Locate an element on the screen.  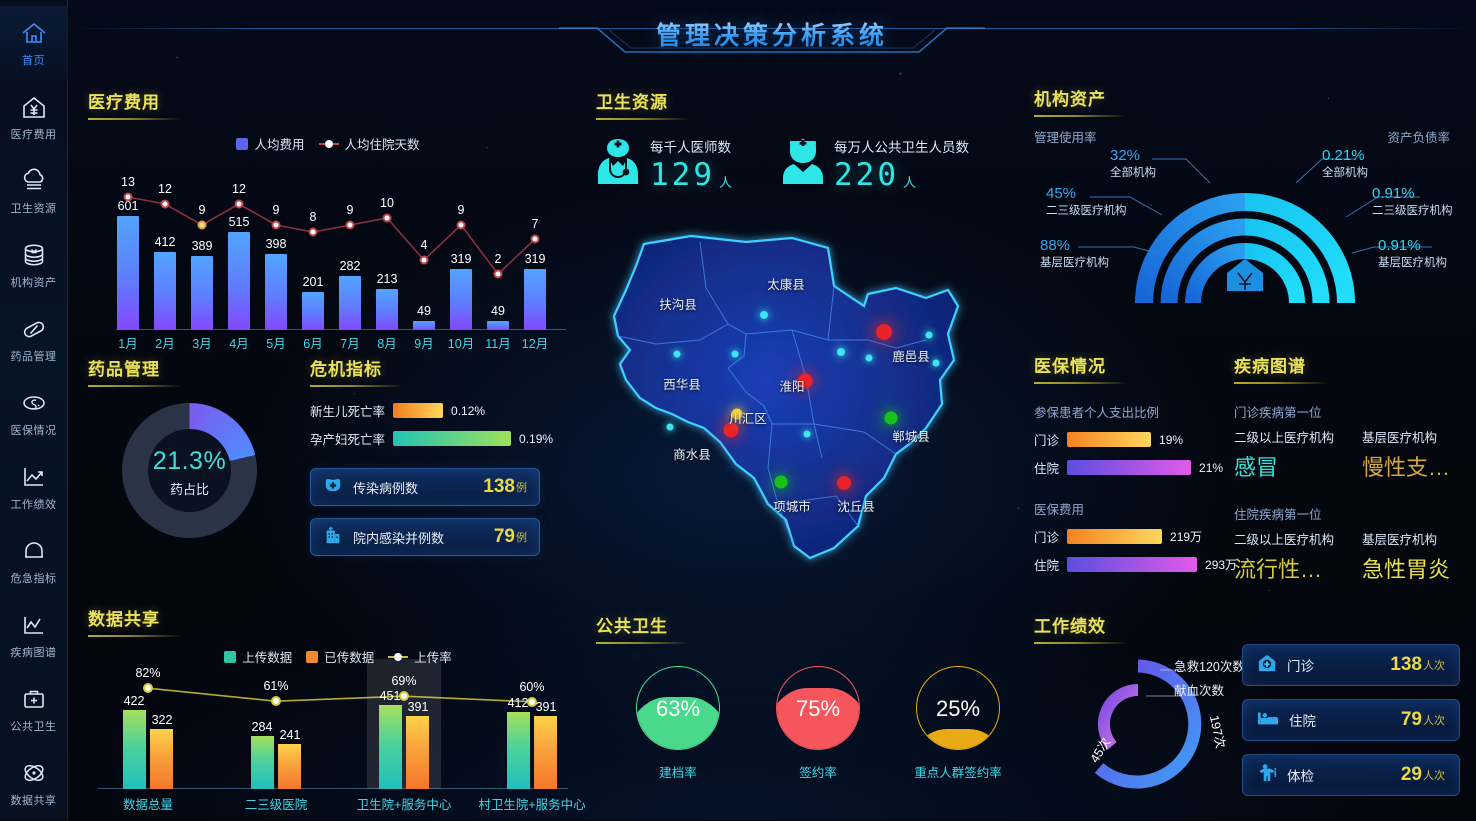
map-region-label: 沈丘县 is located at coordinates (856, 507).